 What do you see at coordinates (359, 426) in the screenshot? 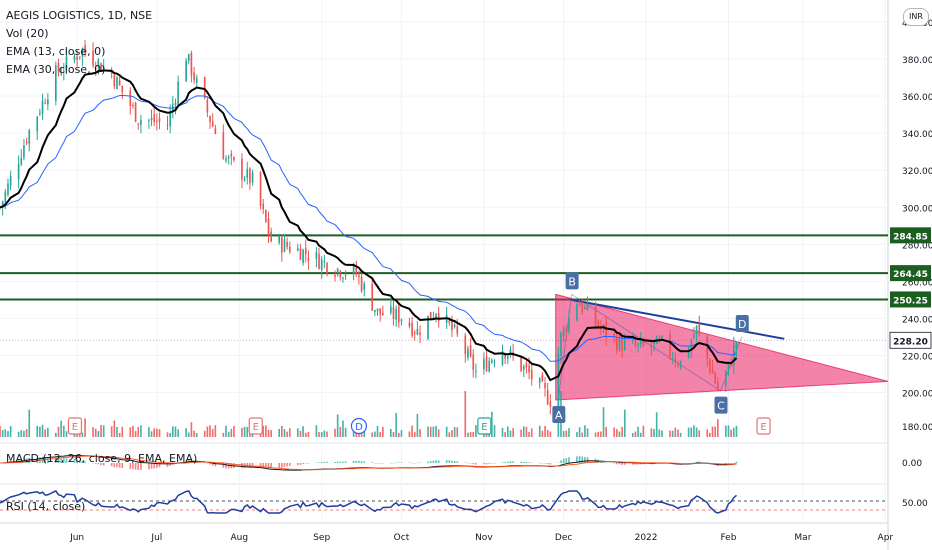
I see `event-marker-shape` at bounding box center [359, 426].